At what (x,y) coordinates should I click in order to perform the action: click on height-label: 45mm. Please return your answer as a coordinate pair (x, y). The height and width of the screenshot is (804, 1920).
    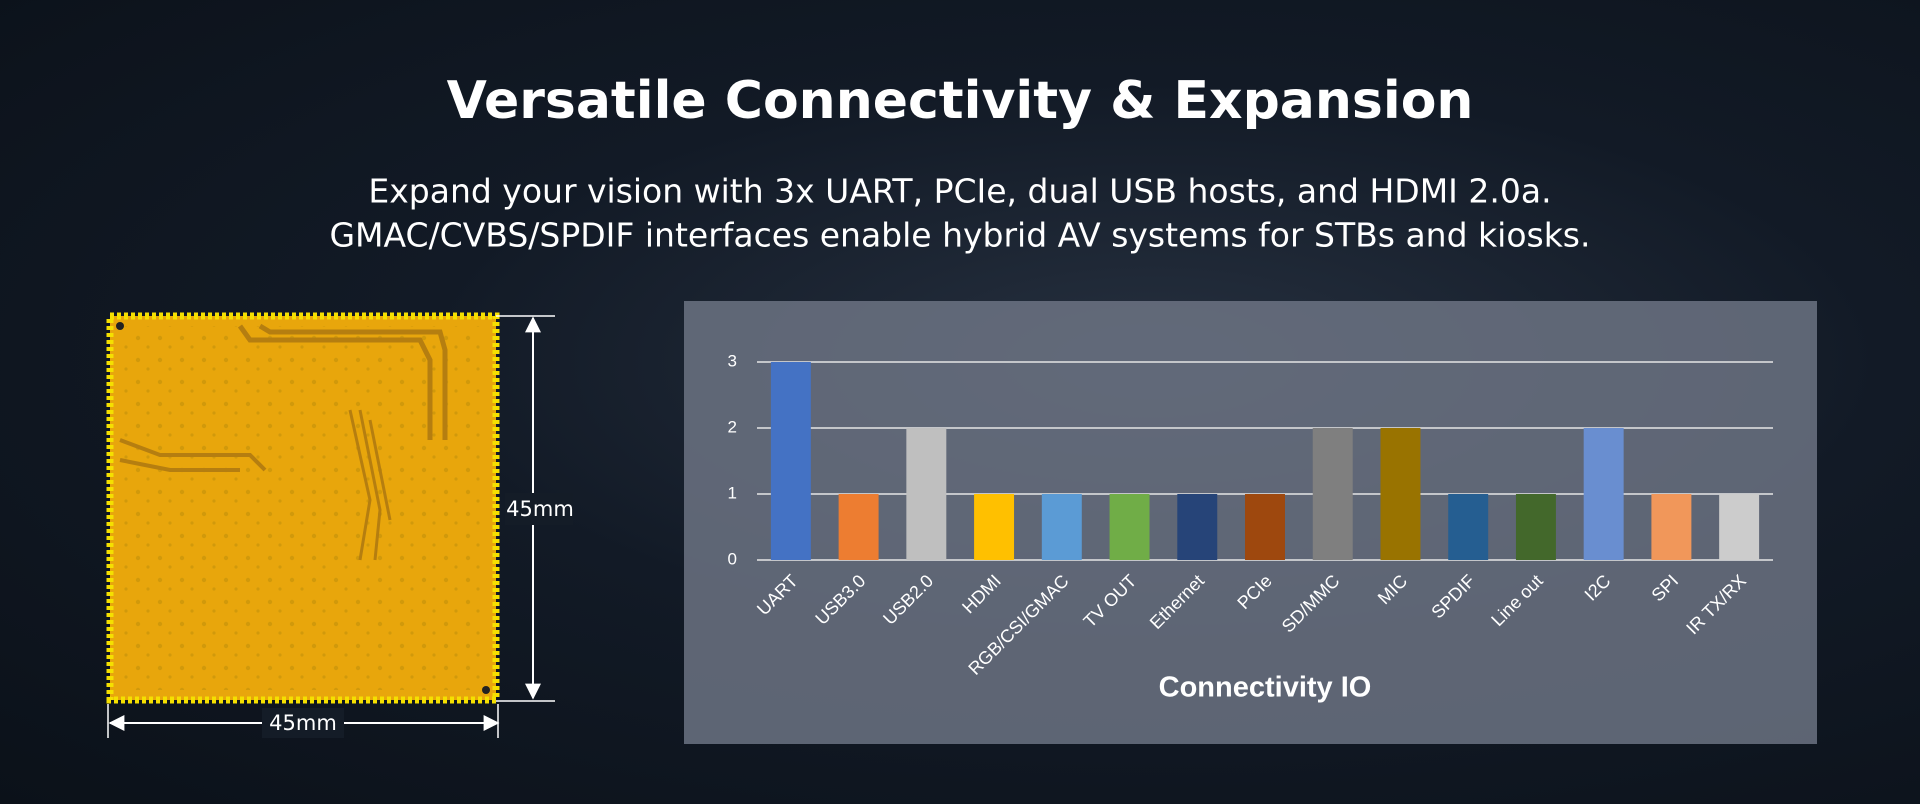
    Looking at the image, I should click on (540, 509).